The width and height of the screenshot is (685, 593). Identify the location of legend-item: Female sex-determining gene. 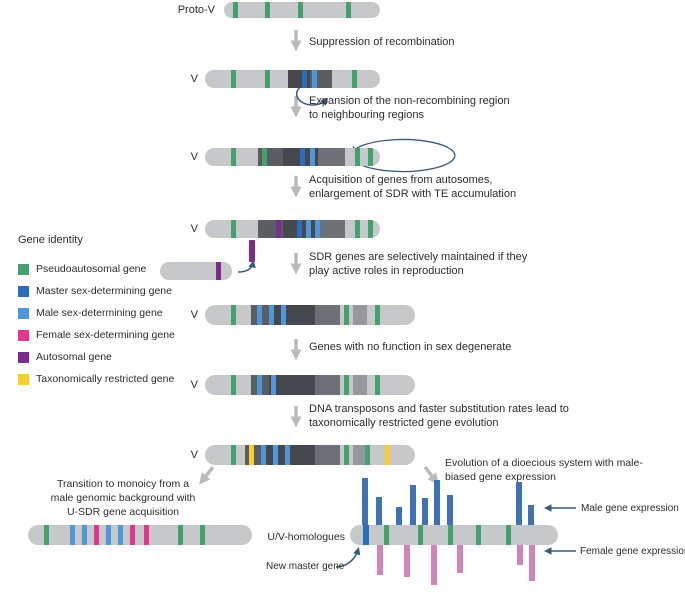
(113, 335).